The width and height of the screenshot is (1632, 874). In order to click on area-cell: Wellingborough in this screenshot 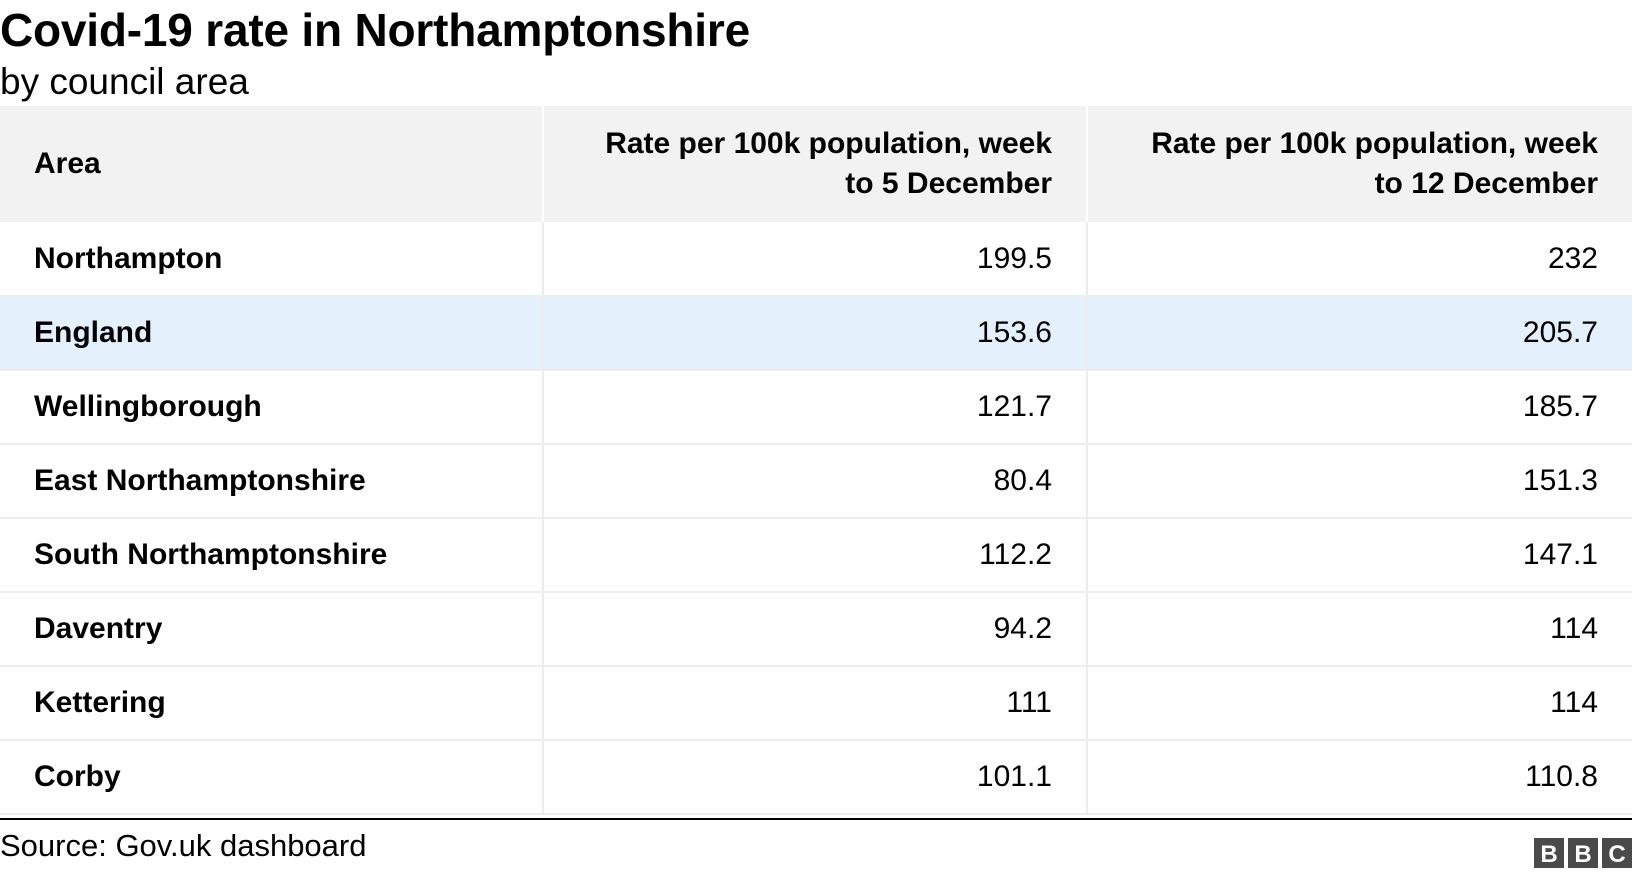, I will do `click(272, 407)`.